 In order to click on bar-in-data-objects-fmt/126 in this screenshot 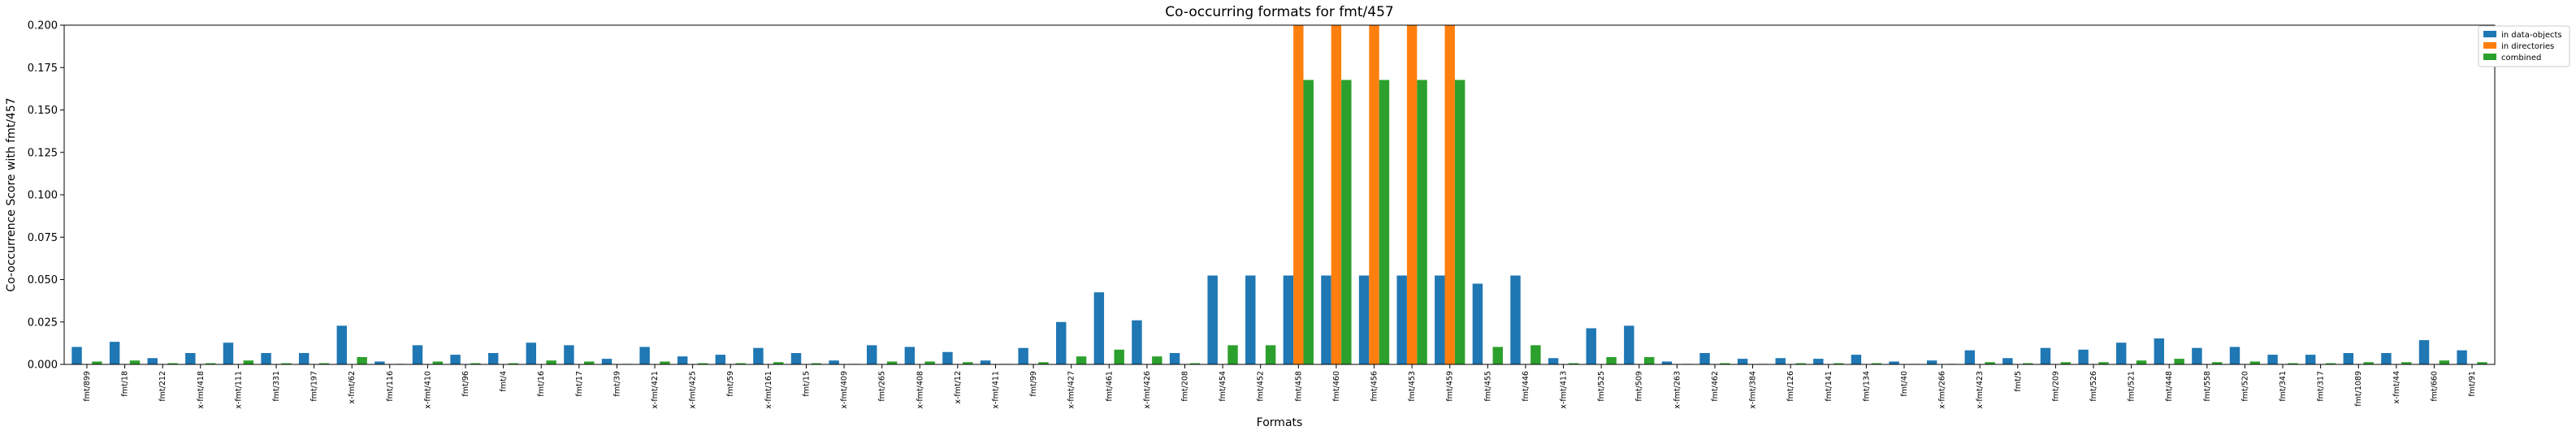, I will do `click(1781, 361)`.